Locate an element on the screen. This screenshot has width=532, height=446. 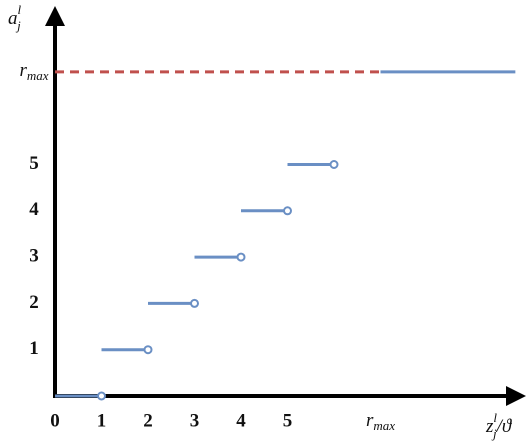
x-axis-label: zl j/ϑ is located at coordinates (499, 425).